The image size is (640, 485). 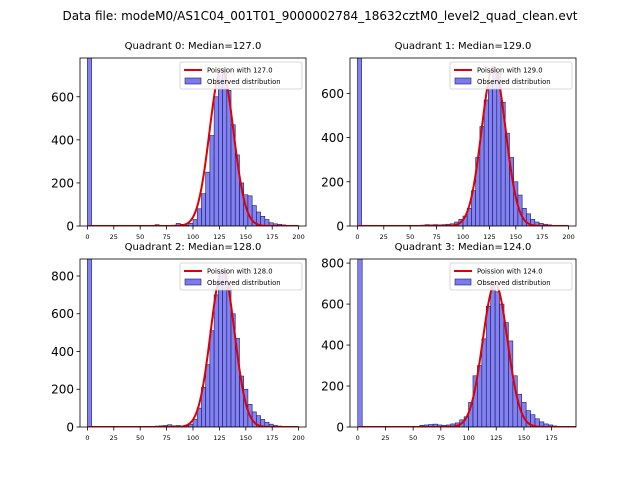 I want to click on panel-title: Quadrant 3: Median=124.0, so click(x=463, y=247).